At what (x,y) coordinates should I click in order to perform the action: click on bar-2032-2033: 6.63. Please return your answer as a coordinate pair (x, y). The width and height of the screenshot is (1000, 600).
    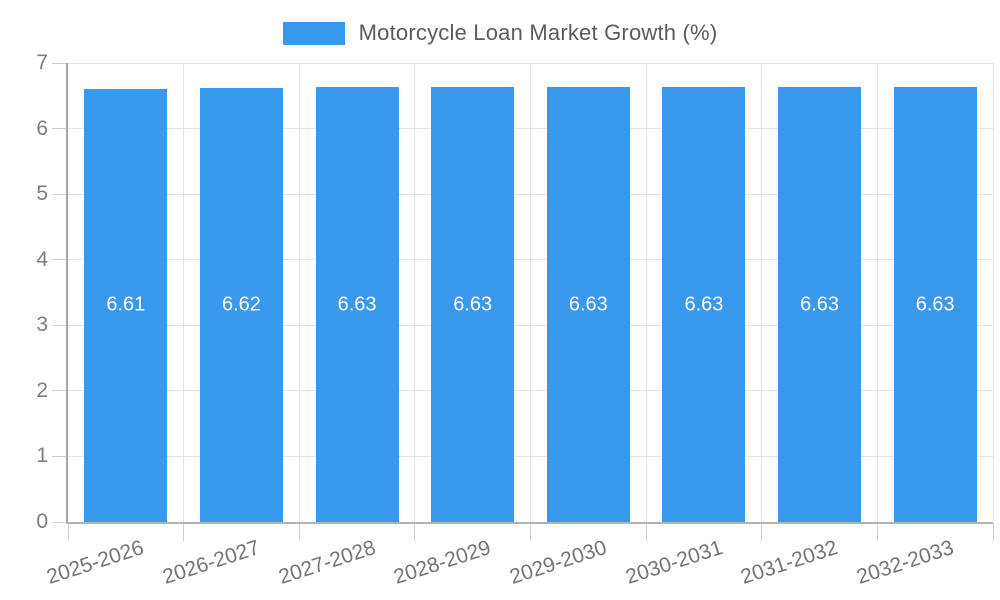
    Looking at the image, I should click on (935, 304).